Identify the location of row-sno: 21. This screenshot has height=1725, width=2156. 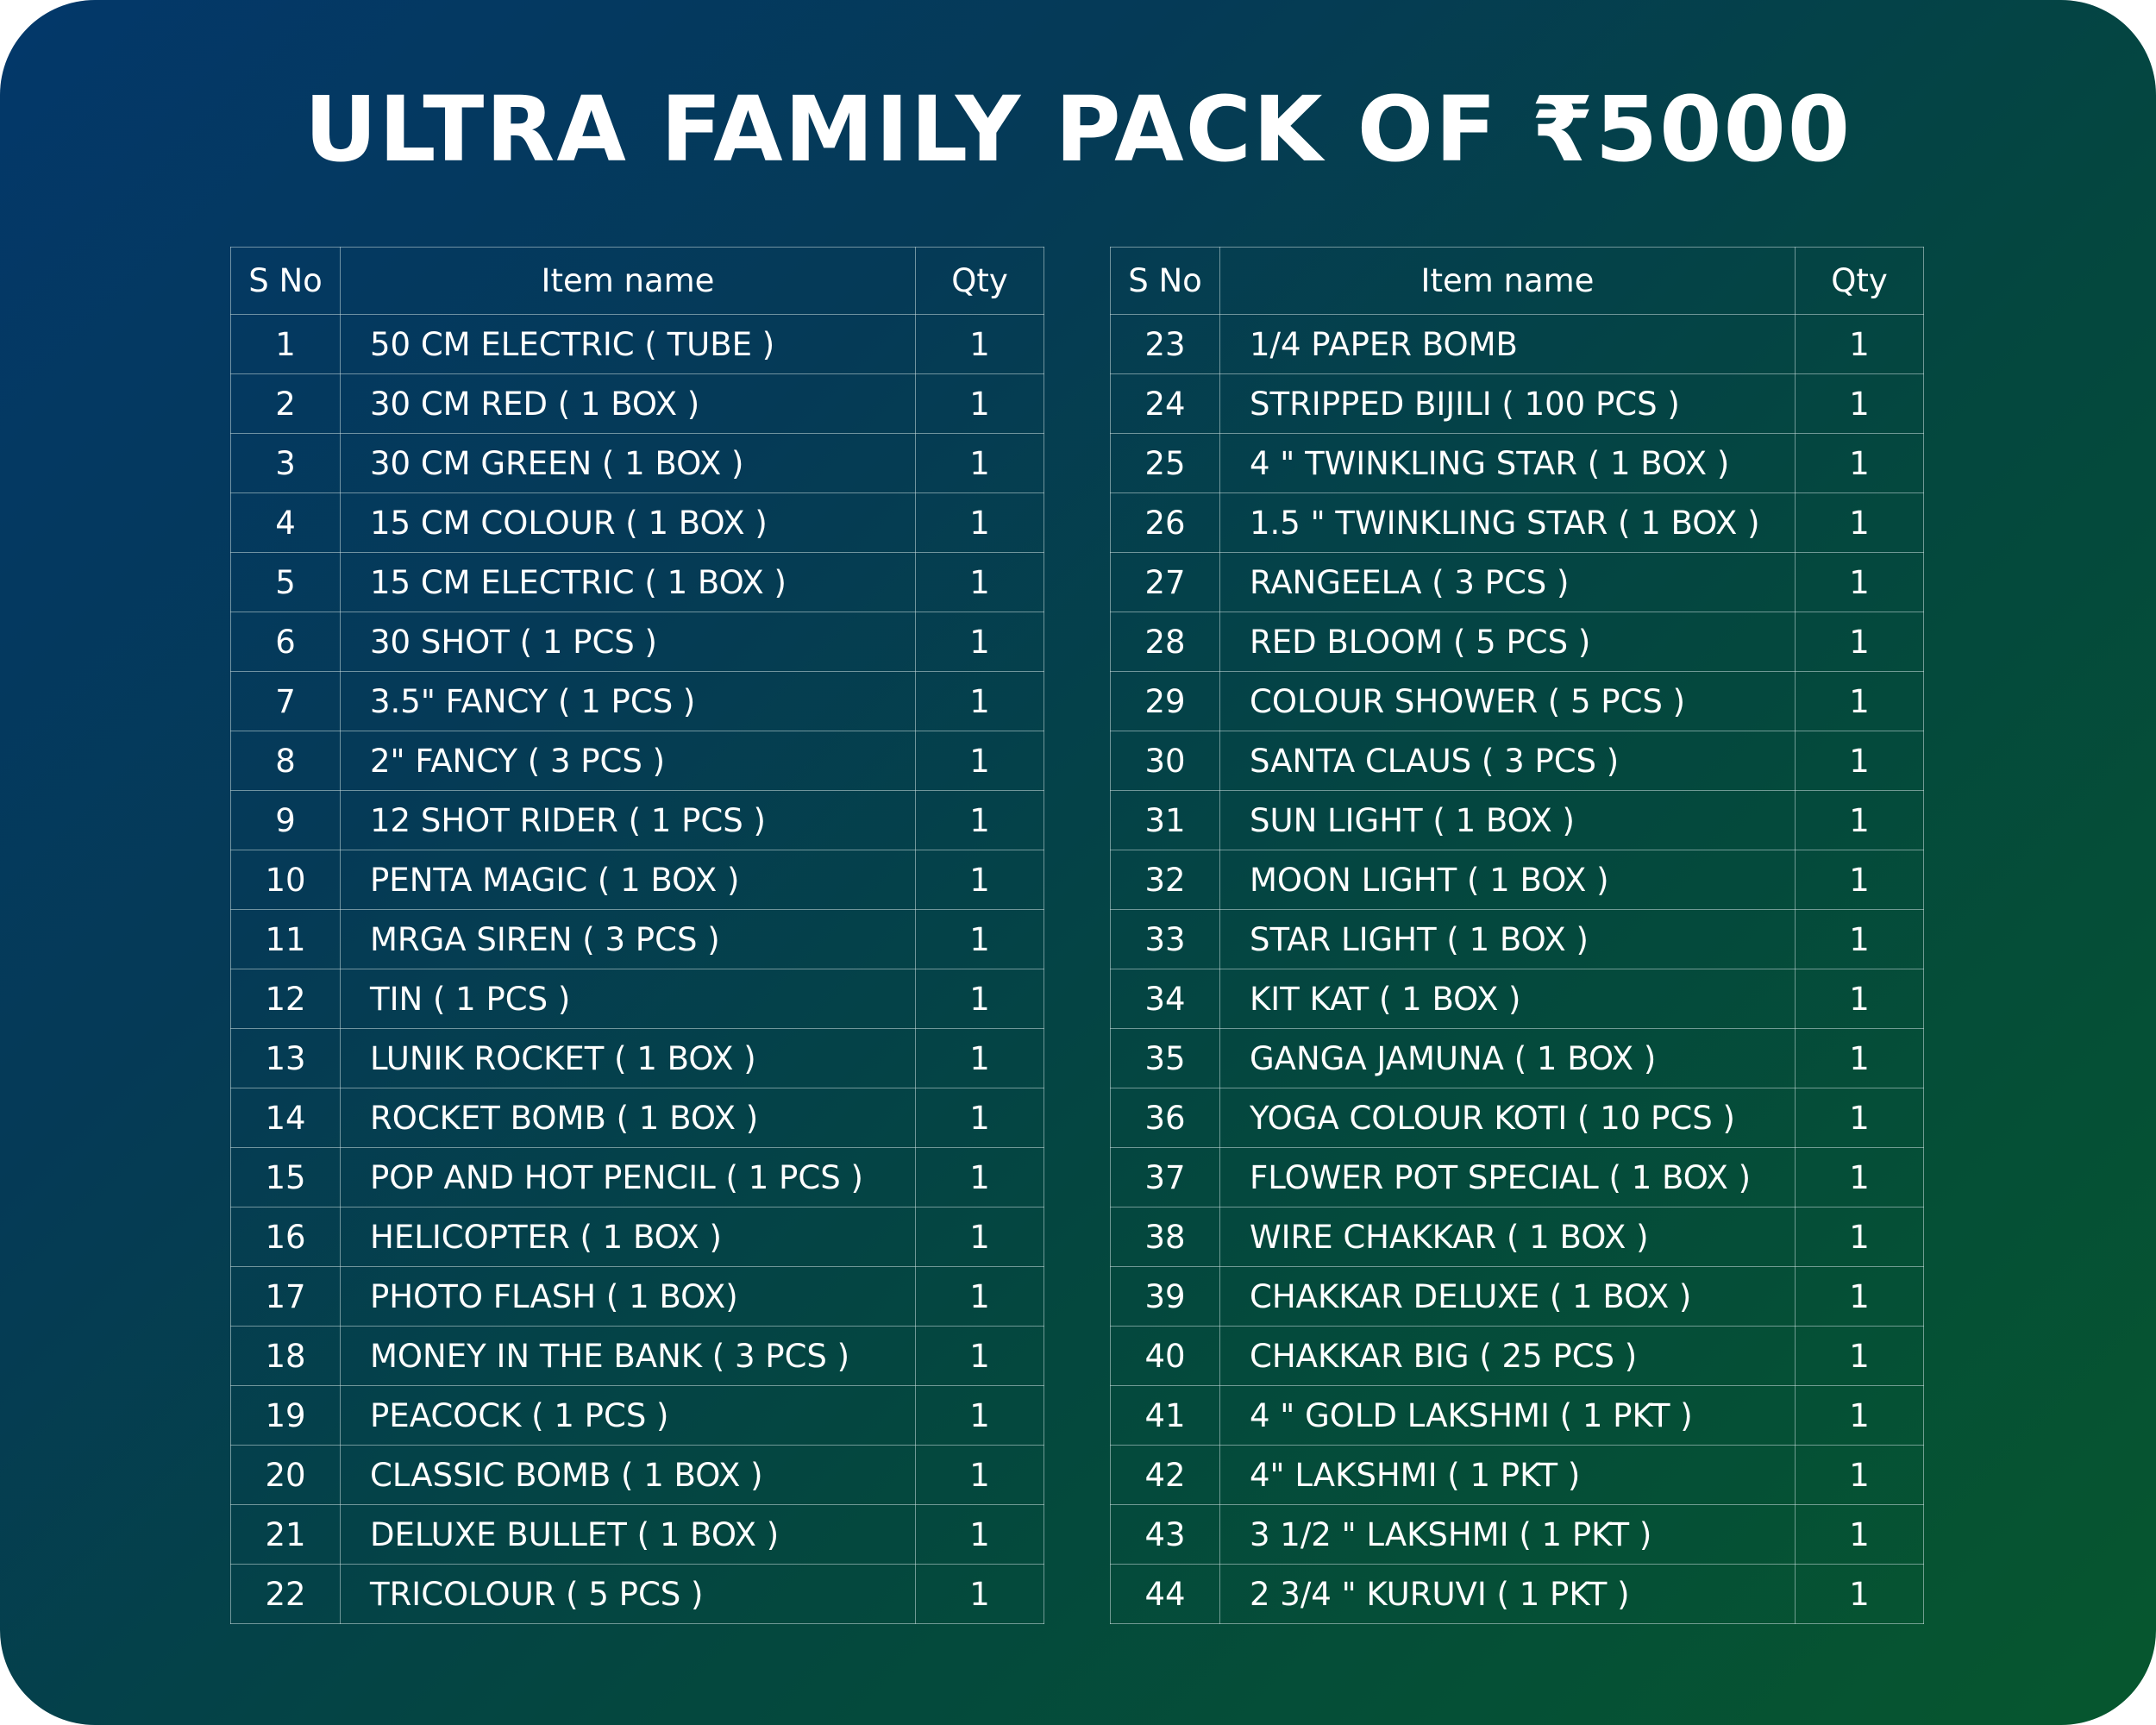
(285, 1535).